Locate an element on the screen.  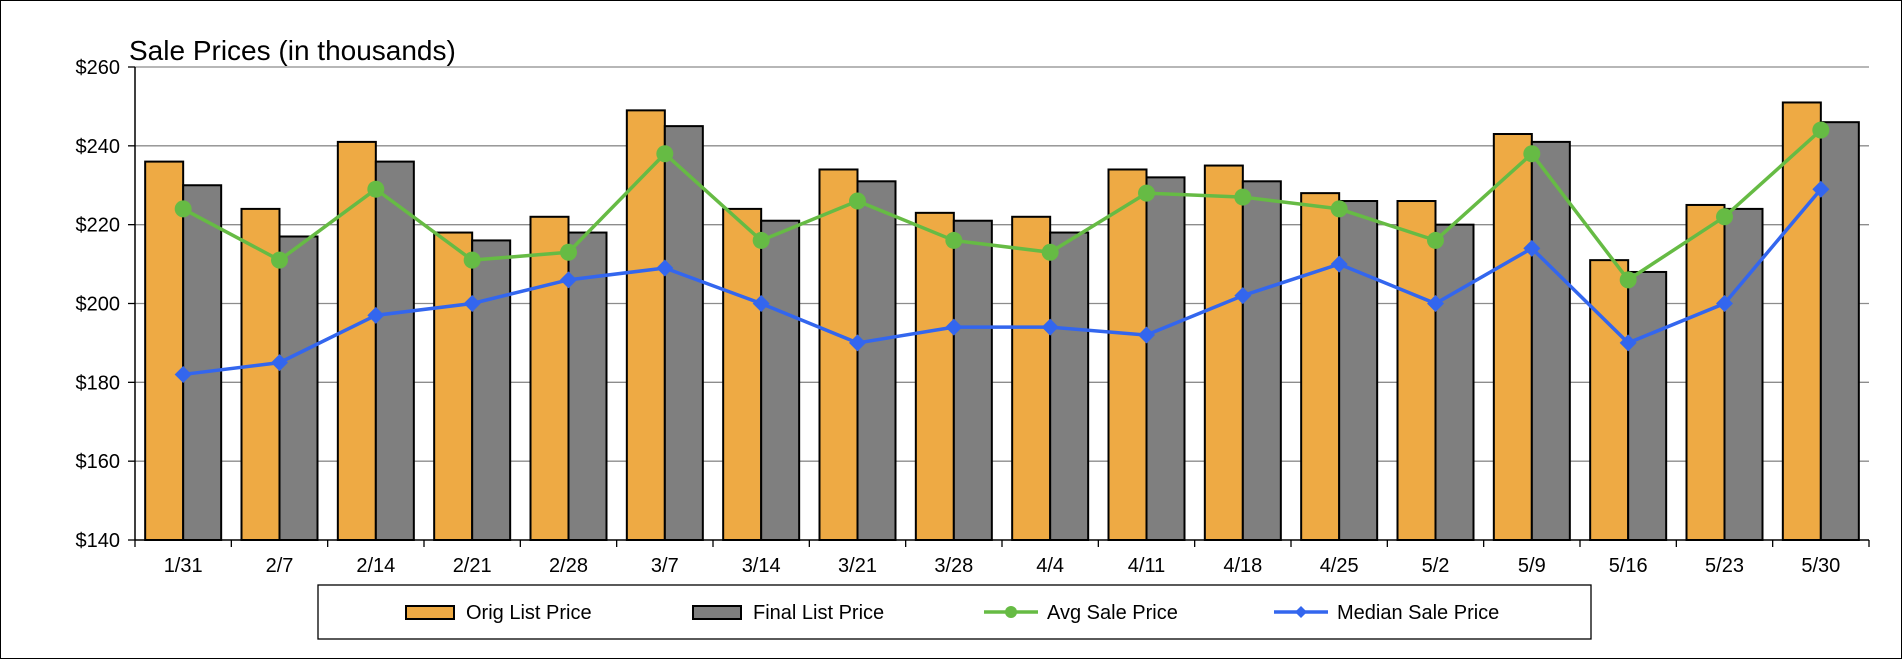
legend-swatch-final-list-price is located at coordinates (717, 612).